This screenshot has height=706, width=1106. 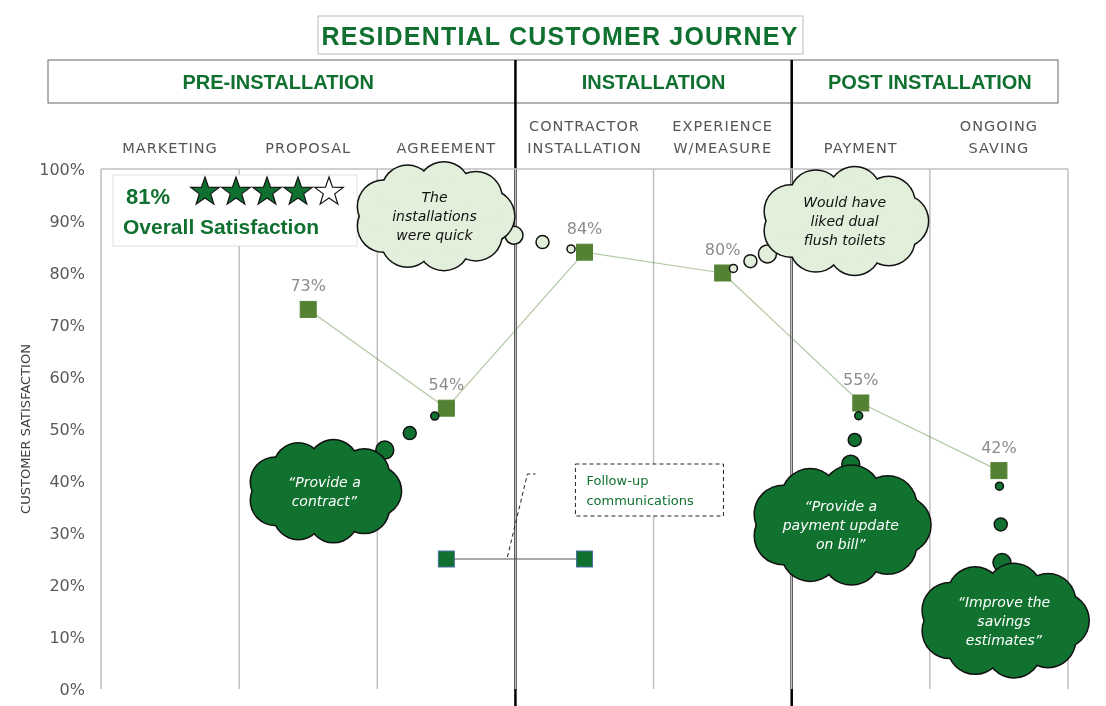 I want to click on thought-bubble-callout: “Improve the savings estimates”, so click(x=1006, y=580).